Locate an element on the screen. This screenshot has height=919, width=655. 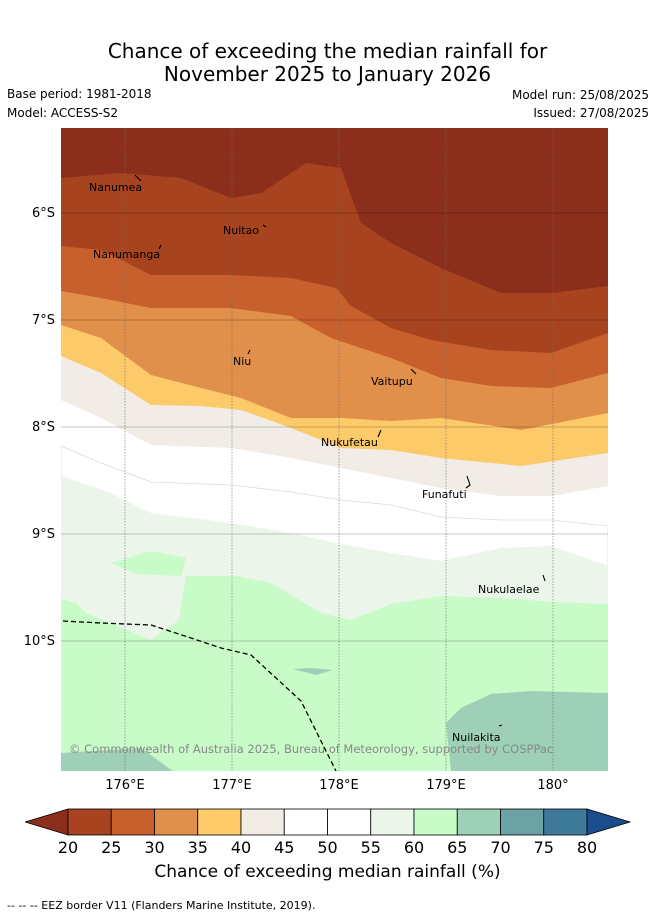
title-line-2: November 2025 to January 2026 is located at coordinates (327, 74).